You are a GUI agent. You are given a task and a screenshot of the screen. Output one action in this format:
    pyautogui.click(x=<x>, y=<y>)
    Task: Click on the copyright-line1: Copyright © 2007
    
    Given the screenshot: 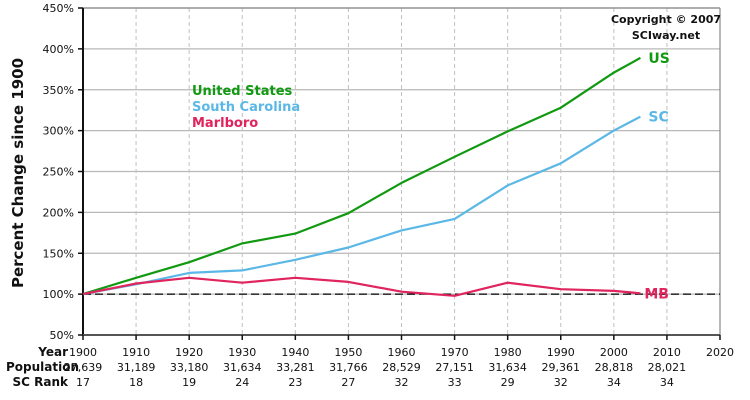 What is the action you would take?
    pyautogui.click(x=666, y=19)
    